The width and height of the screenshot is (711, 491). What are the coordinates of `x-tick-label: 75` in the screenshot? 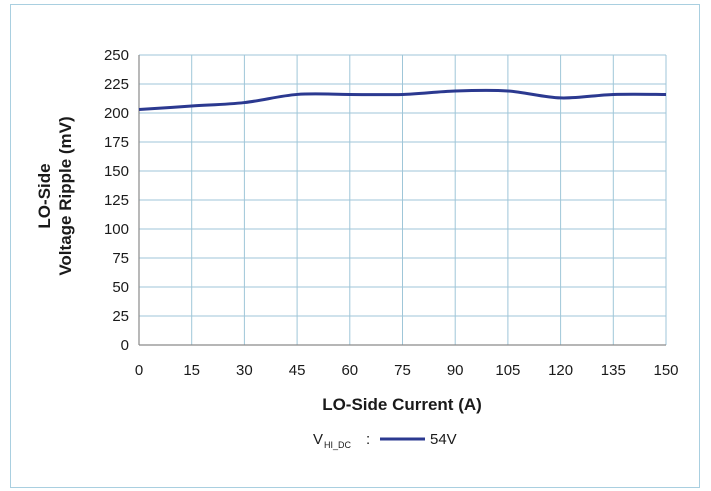 It's located at (402, 370).